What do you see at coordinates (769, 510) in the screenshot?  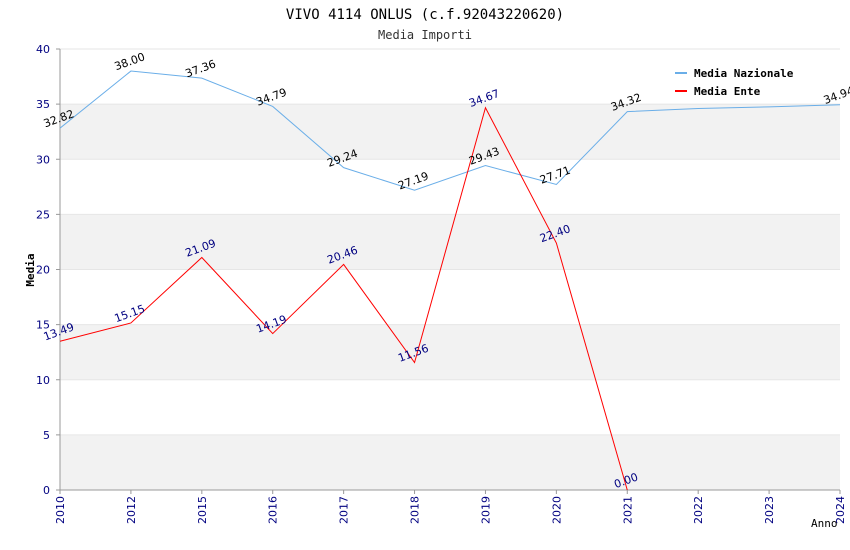 I see `x-tick-label: 2023` at bounding box center [769, 510].